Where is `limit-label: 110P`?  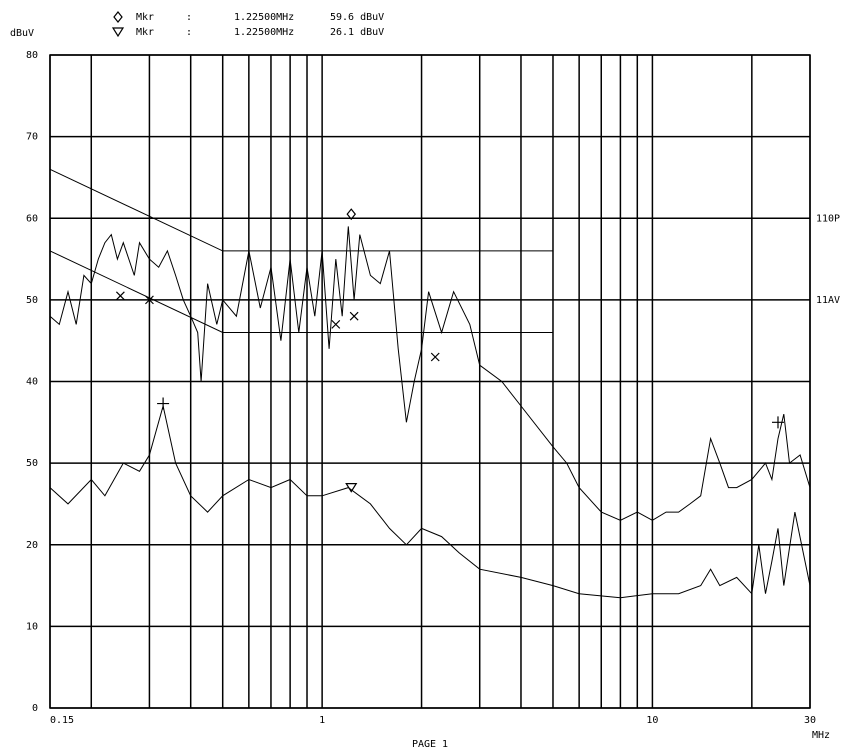
limit-label: 110P is located at coordinates (828, 218).